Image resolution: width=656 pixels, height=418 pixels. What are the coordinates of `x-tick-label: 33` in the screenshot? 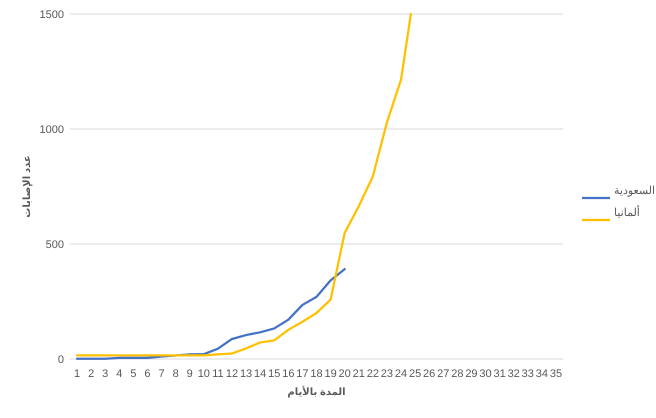 It's located at (528, 374).